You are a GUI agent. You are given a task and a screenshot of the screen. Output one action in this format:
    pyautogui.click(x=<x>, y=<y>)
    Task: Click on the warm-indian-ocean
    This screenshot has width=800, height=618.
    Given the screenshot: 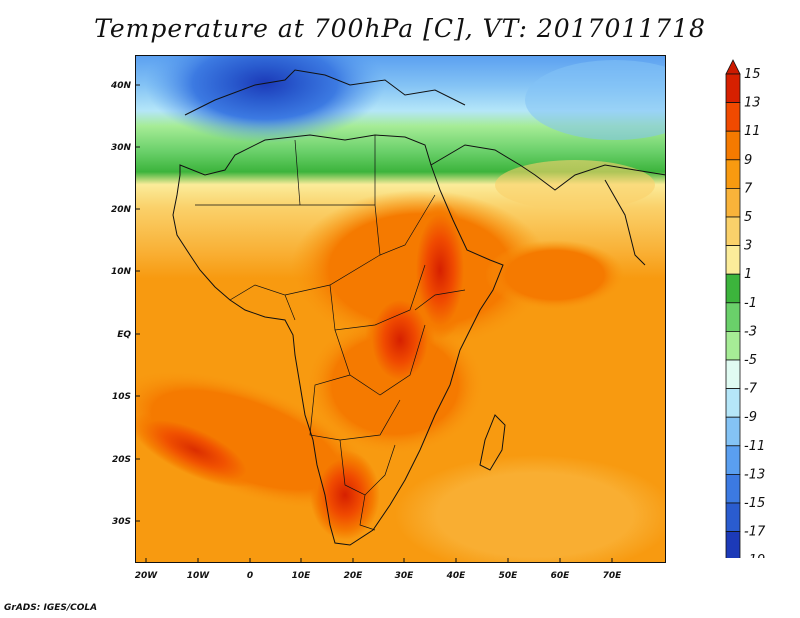 What is the action you would take?
    pyautogui.click(x=555, y=275)
    